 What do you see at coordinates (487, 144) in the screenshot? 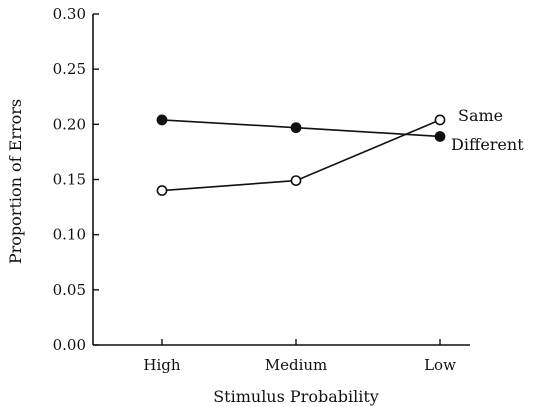
I see `series-label-different: Different` at bounding box center [487, 144].